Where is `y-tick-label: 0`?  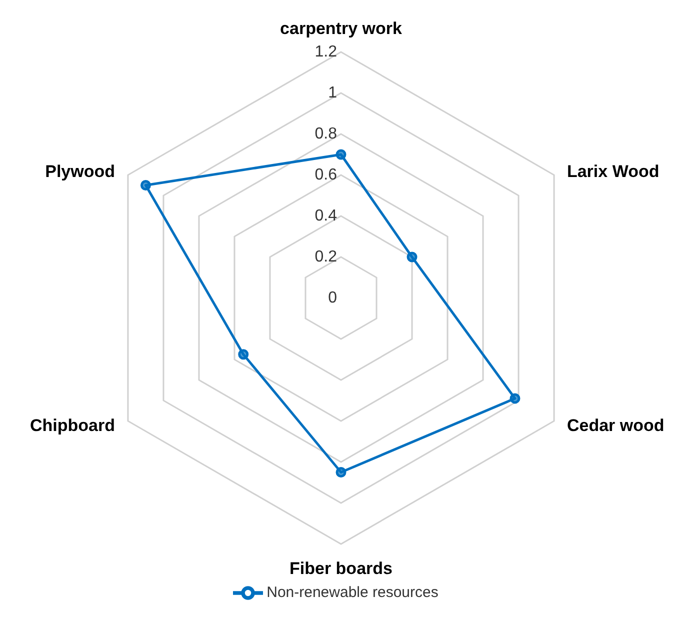 y-tick-label: 0 is located at coordinates (333, 298).